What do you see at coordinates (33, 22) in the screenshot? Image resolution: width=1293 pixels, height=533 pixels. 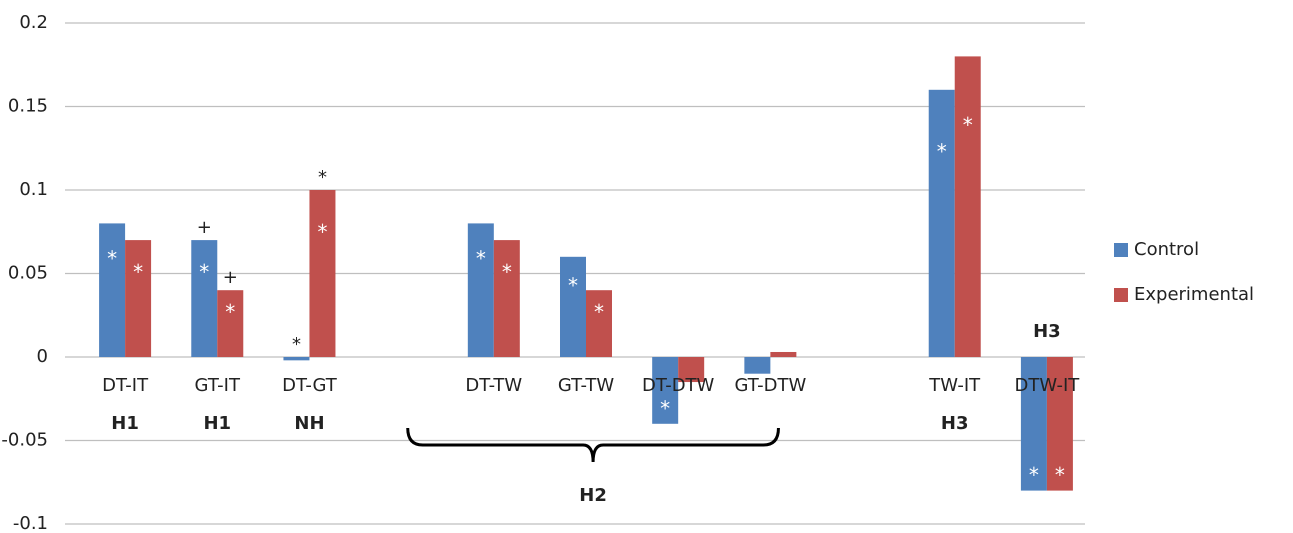 I see `y-tick-label: 0.2` at bounding box center [33, 22].